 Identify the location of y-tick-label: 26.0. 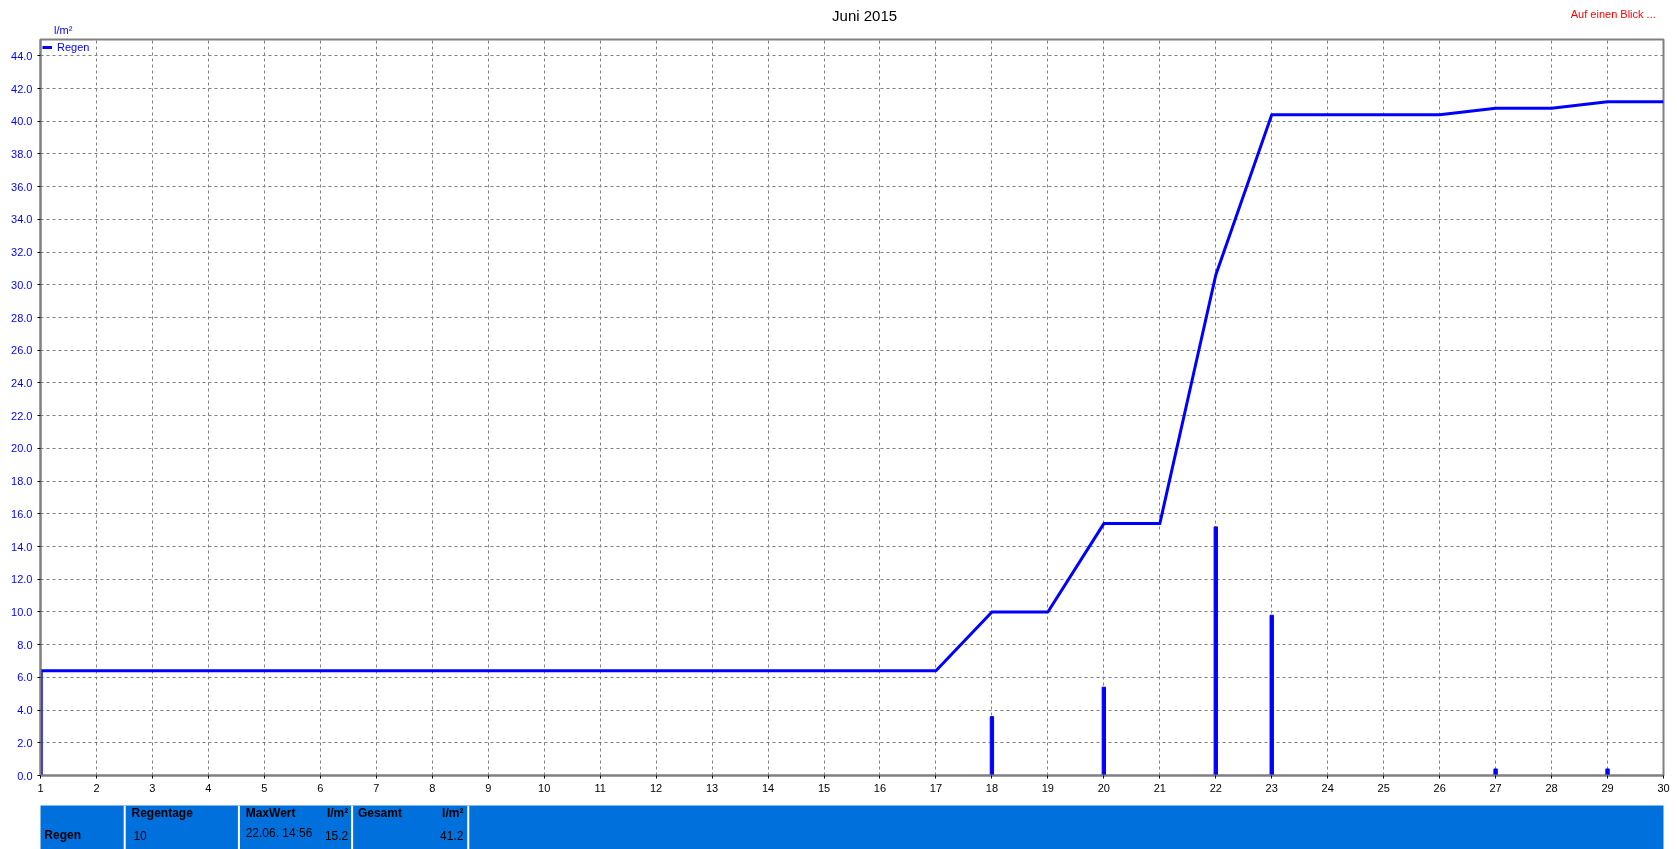
(22, 350).